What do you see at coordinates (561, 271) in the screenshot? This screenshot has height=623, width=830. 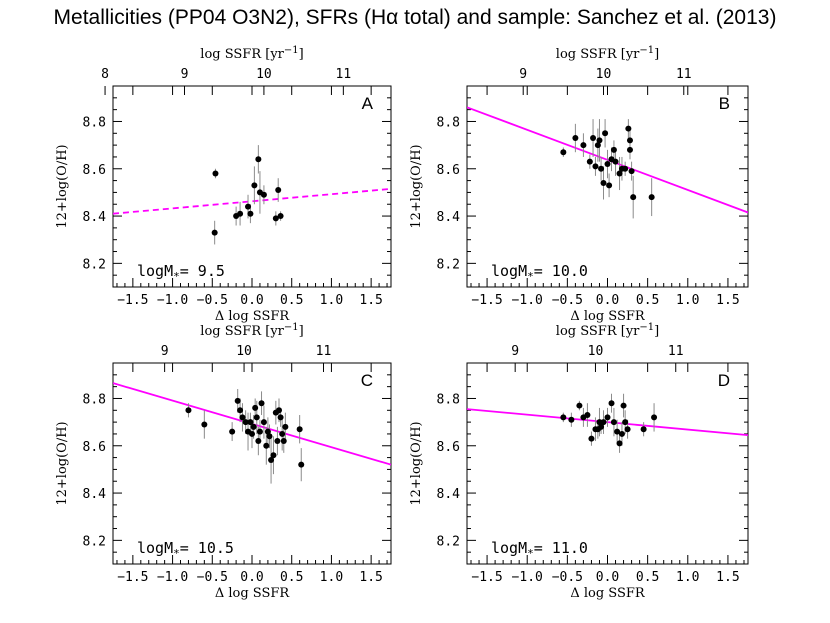 I see `mass-label-value: = 10.0` at bounding box center [561, 271].